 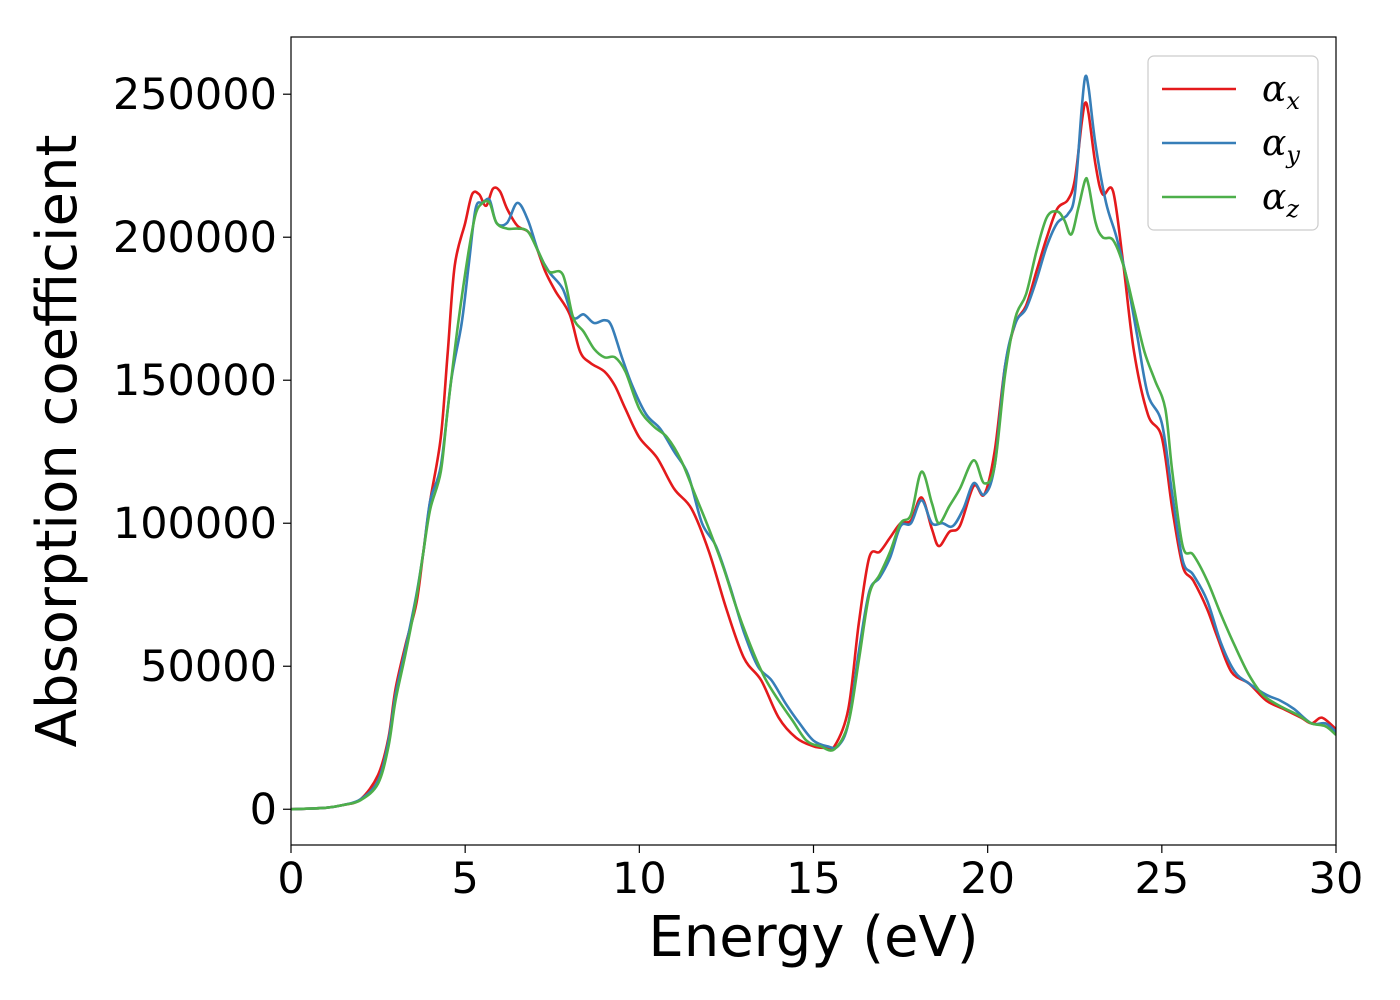 What do you see at coordinates (290, 879) in the screenshot?
I see `x-tick-label: 0` at bounding box center [290, 879].